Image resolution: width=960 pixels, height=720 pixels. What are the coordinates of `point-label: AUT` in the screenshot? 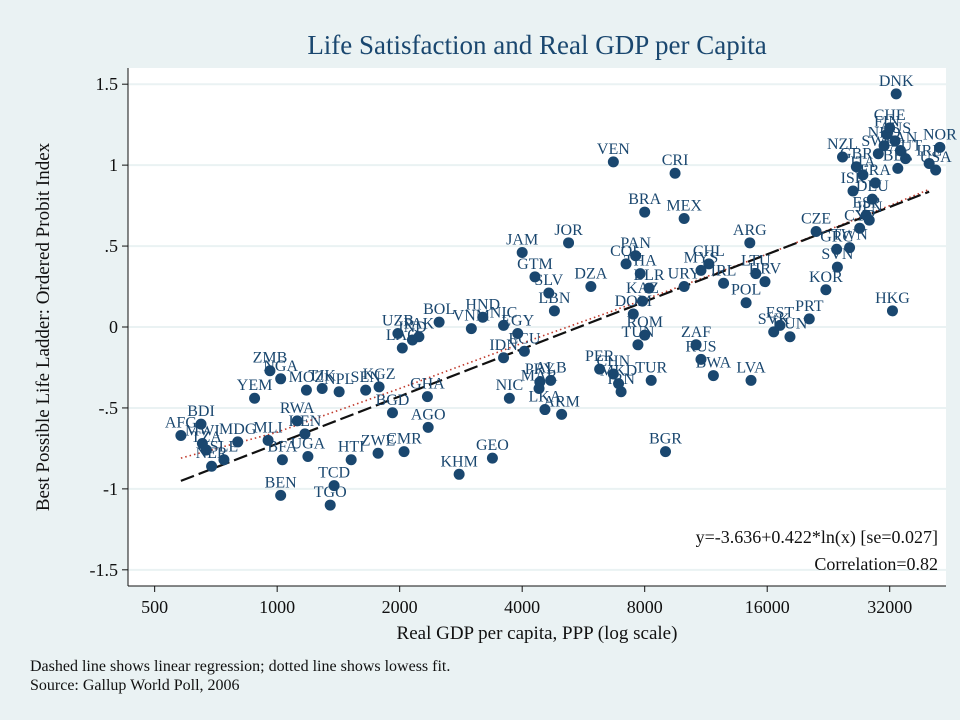 It's located at (905, 146).